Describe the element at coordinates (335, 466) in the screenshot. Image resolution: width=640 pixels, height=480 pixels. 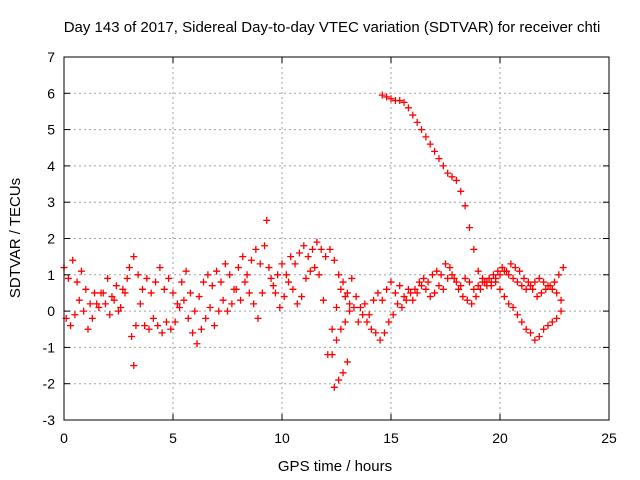
I see `x-axis-label: GPS time / hours` at that location.